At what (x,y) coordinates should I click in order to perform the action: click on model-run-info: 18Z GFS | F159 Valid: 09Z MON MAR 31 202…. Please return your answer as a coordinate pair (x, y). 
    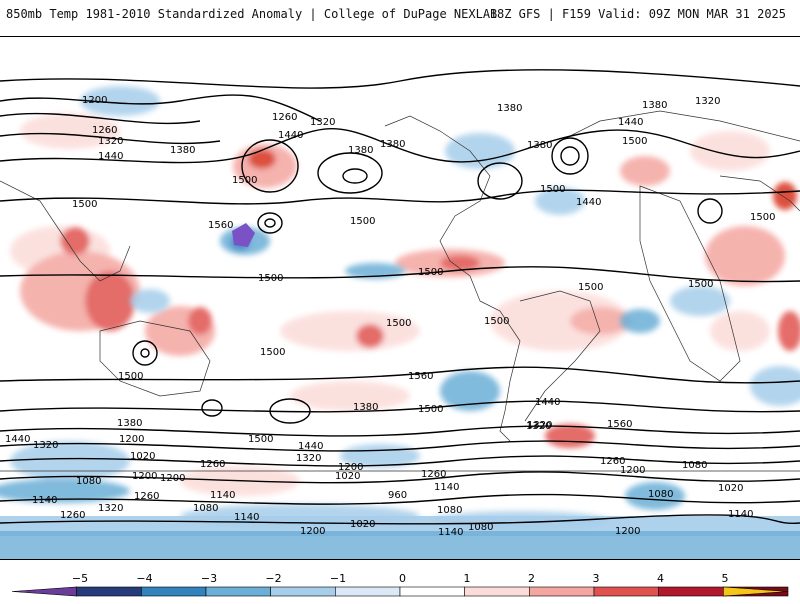
    Looking at the image, I should click on (637, 14).